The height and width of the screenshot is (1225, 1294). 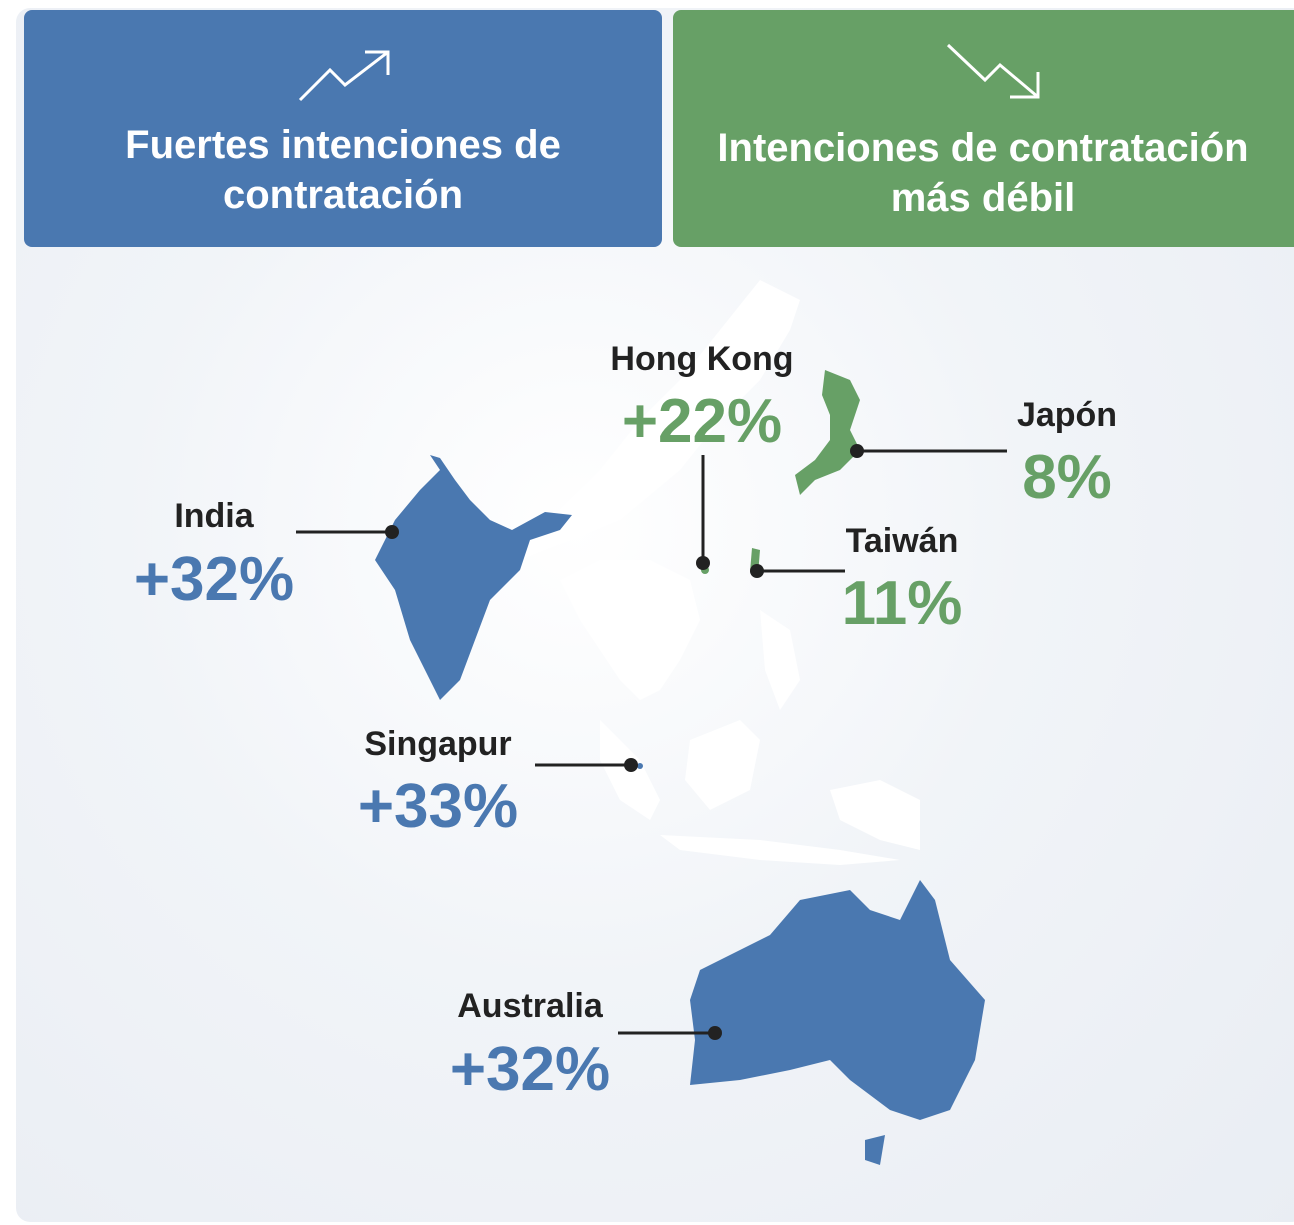 I want to click on japan-shape, so click(x=827, y=432).